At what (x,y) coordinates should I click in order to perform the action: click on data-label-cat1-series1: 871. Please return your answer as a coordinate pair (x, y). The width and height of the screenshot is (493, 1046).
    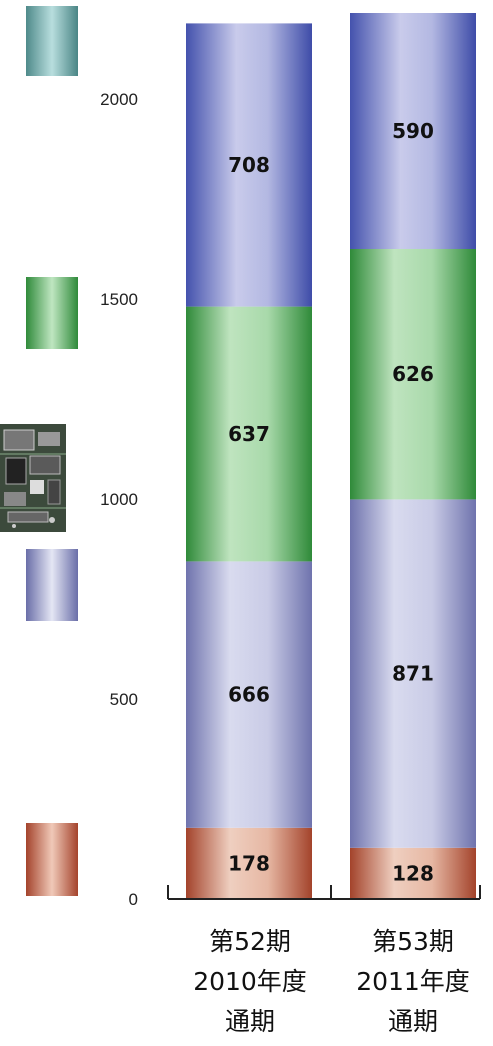
    Looking at the image, I should click on (413, 674).